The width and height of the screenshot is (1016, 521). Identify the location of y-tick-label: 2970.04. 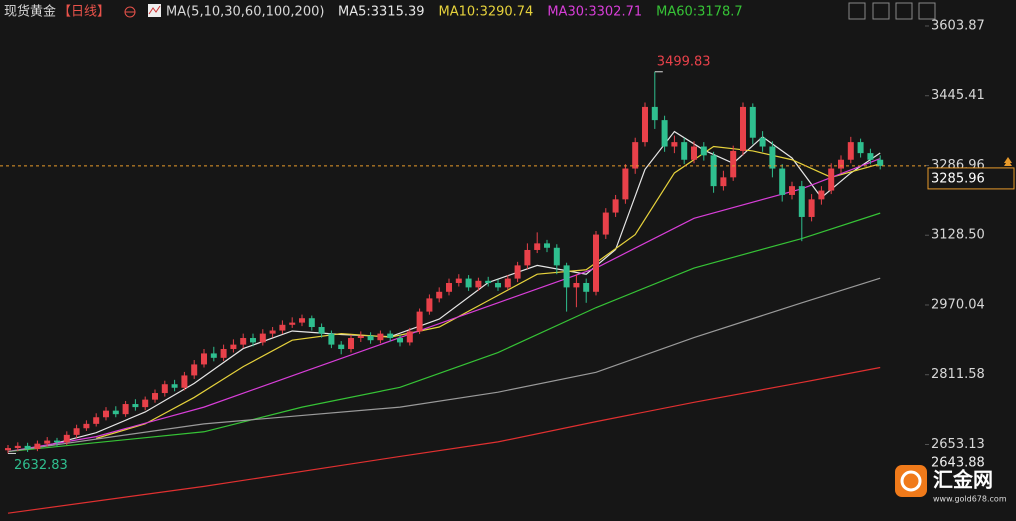
(958, 304).